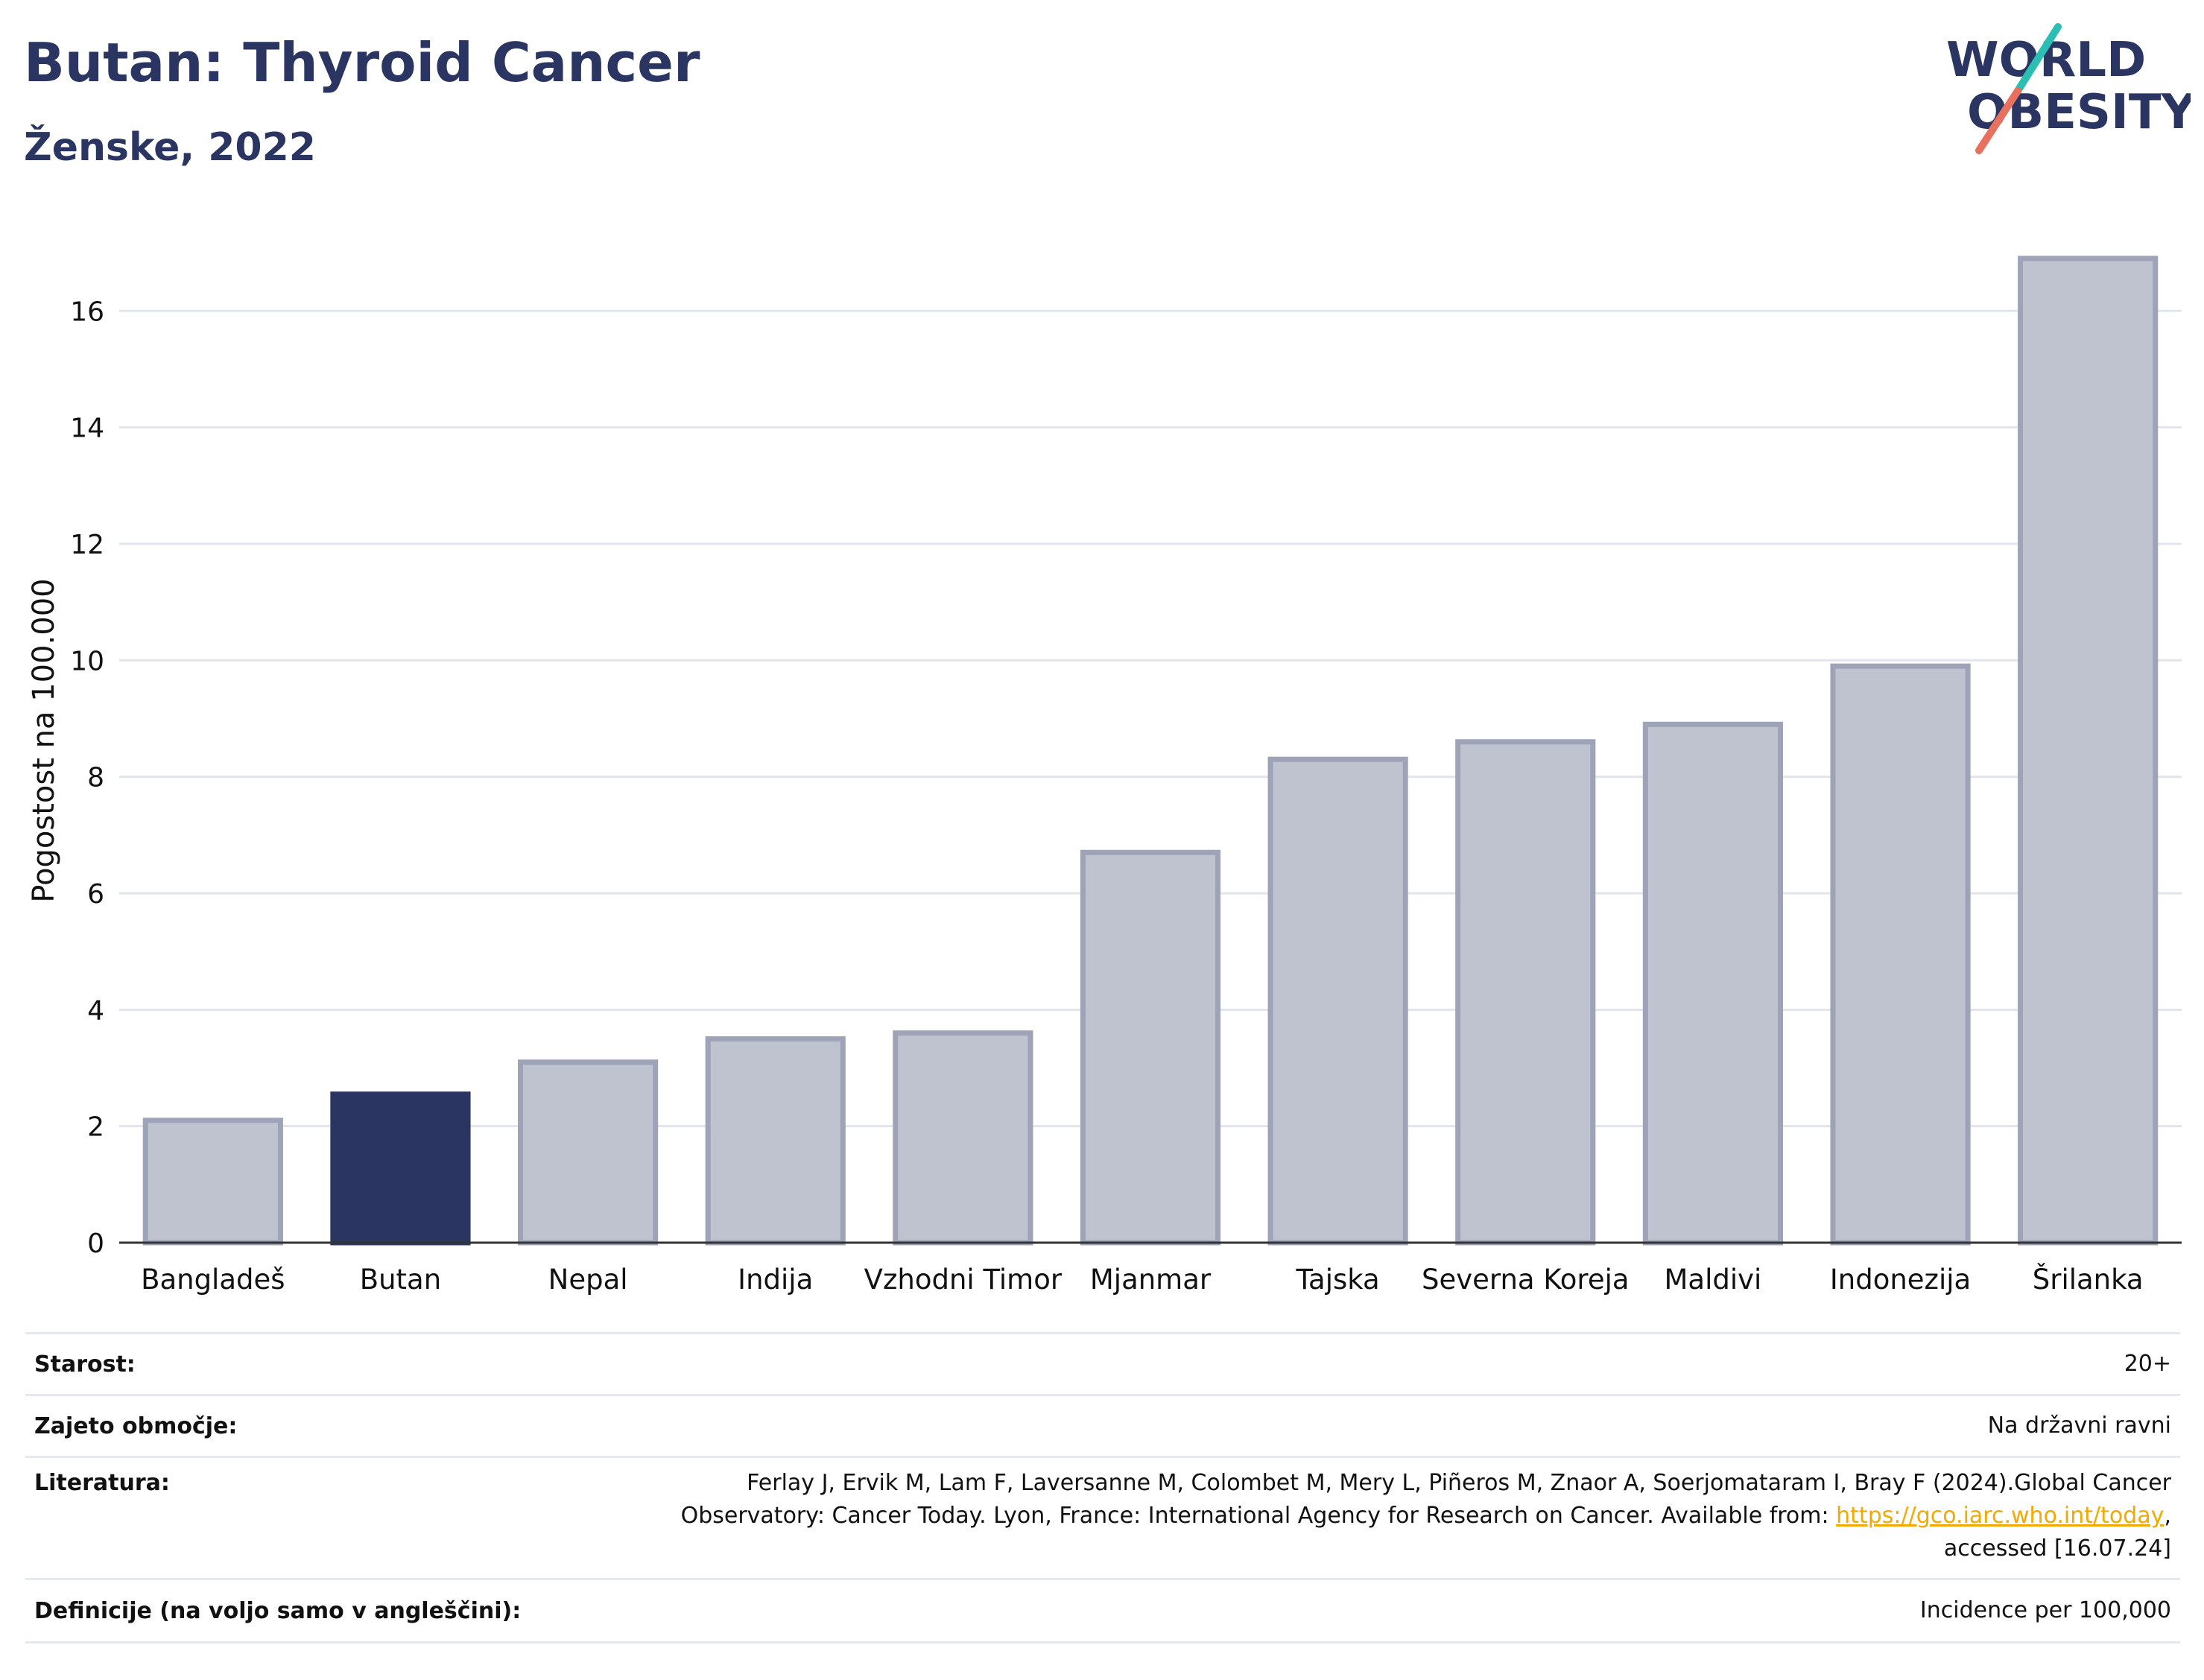  What do you see at coordinates (588, 1280) in the screenshot?
I see `x-tick-label: Nepal` at bounding box center [588, 1280].